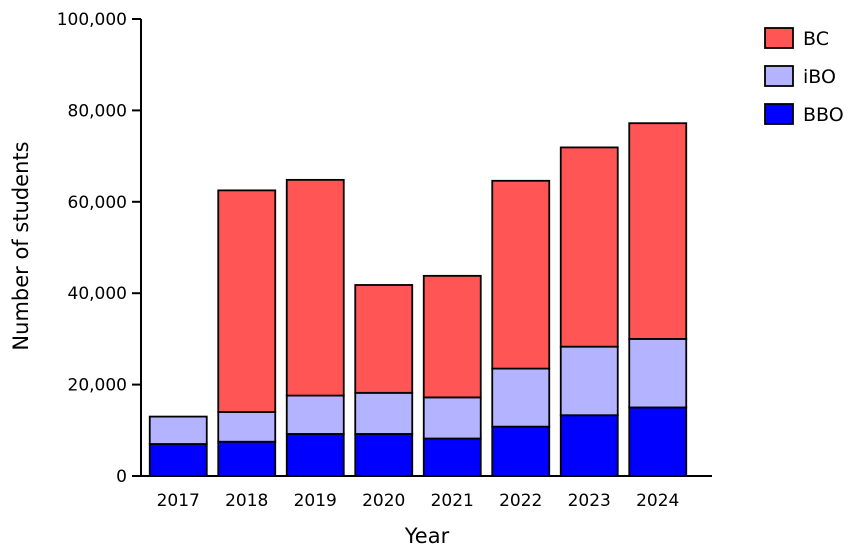 This screenshot has height=548, width=849. Describe the element at coordinates (315, 455) in the screenshot. I see `bar-bbo-2019` at that location.